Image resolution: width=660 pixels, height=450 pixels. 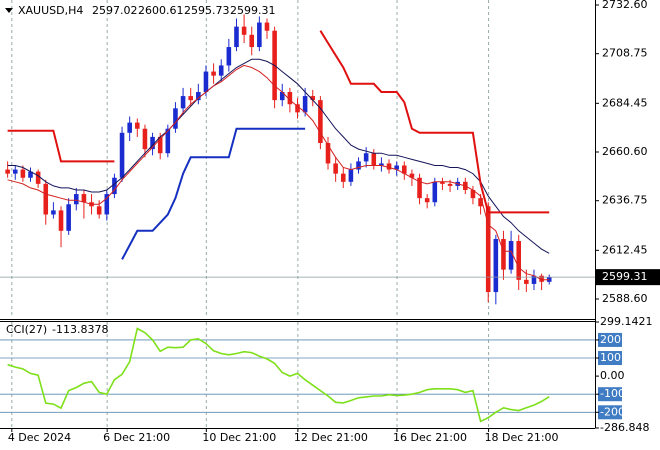 I want to click on y-tick-label: -100, so click(x=612, y=393).